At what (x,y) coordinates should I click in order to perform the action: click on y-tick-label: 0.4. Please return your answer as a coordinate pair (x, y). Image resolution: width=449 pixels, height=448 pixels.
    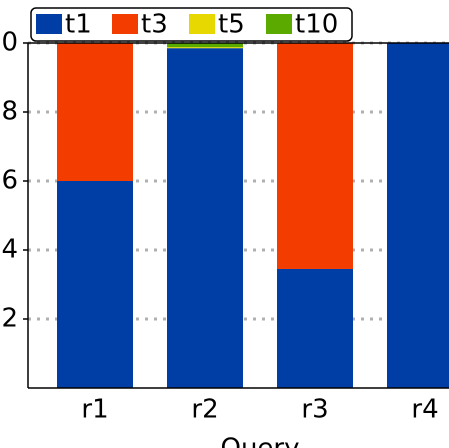
    Looking at the image, I should click on (9, 250).